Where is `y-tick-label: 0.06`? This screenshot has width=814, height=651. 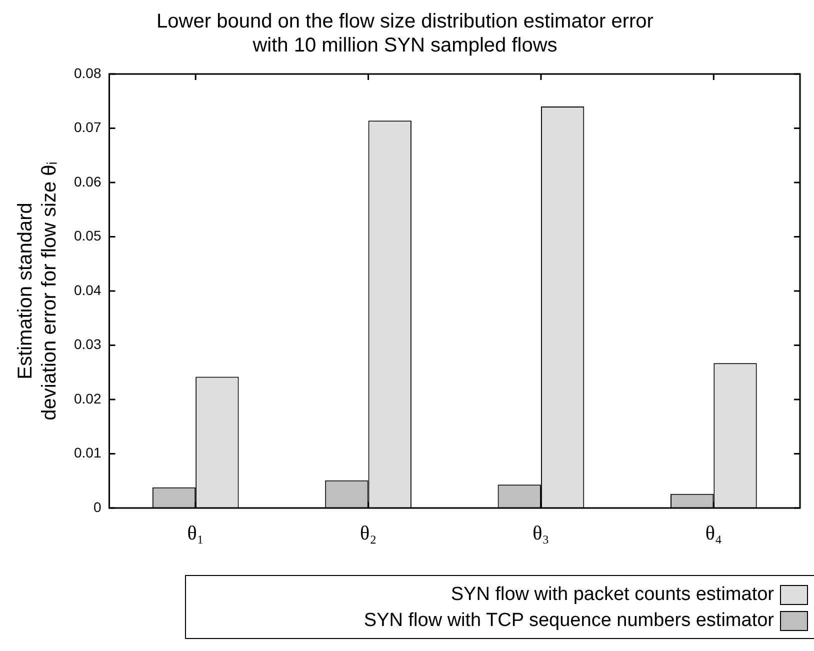
y-tick-label: 0.06 is located at coordinates (88, 181).